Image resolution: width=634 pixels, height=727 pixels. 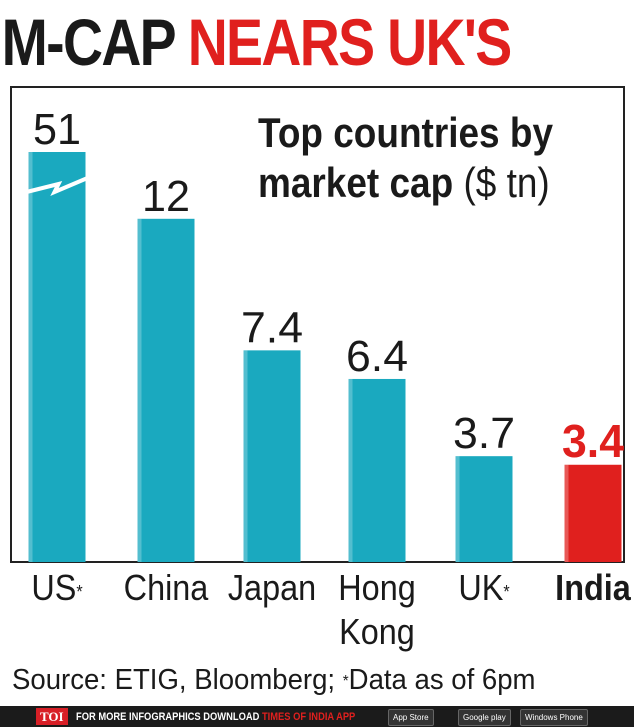 I want to click on value-label-japan: 7.4, so click(x=272, y=327).